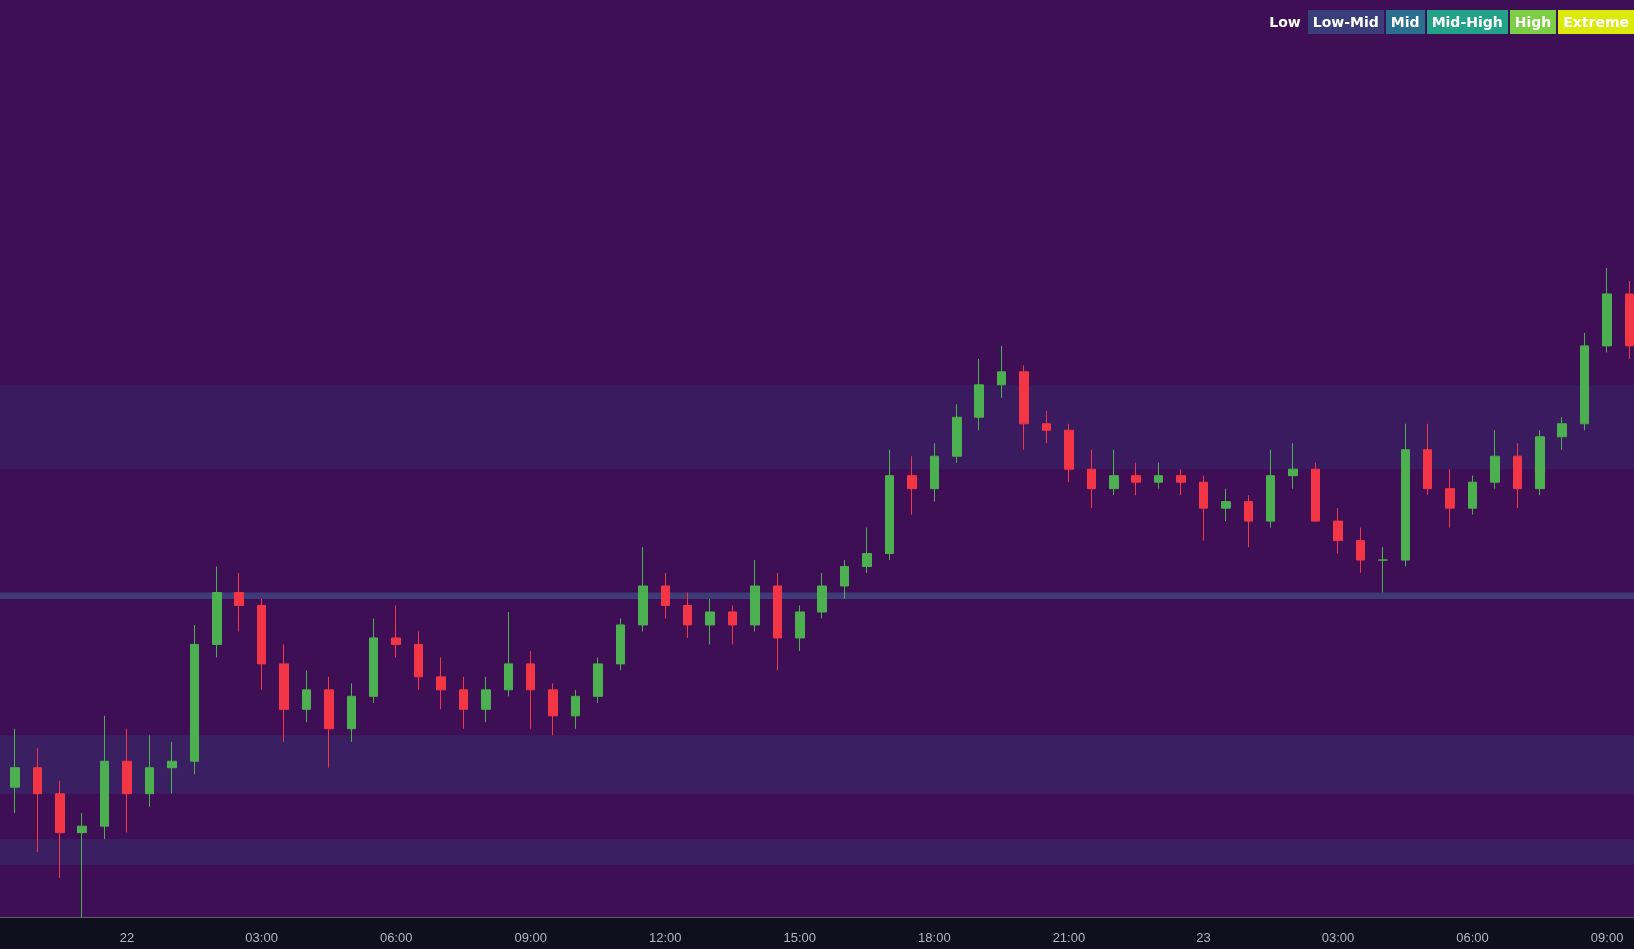 This screenshot has width=1634, height=949. What do you see at coordinates (800, 937) in the screenshot?
I see `x-tick-label: 15:00` at bounding box center [800, 937].